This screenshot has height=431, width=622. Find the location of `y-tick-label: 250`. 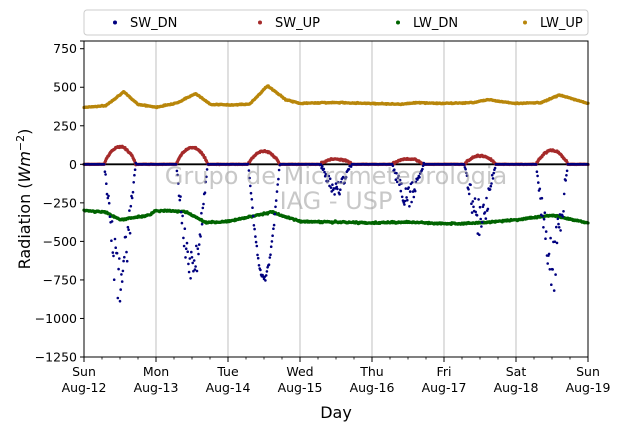

y-tick-label: 250 is located at coordinates (65, 125).